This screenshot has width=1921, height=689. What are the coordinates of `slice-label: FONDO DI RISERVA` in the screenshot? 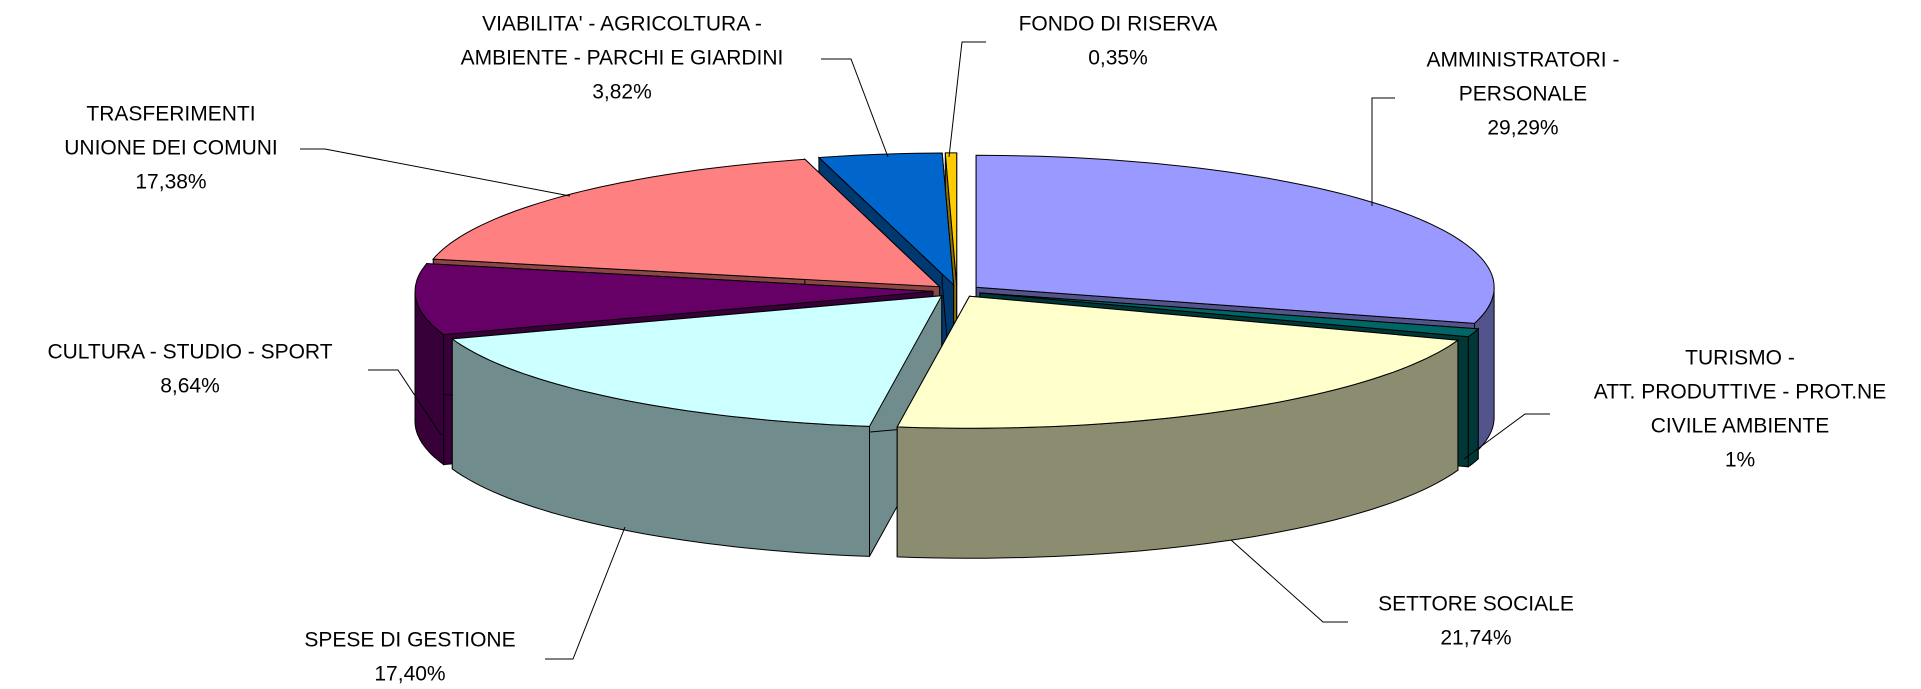 It's located at (1118, 24).